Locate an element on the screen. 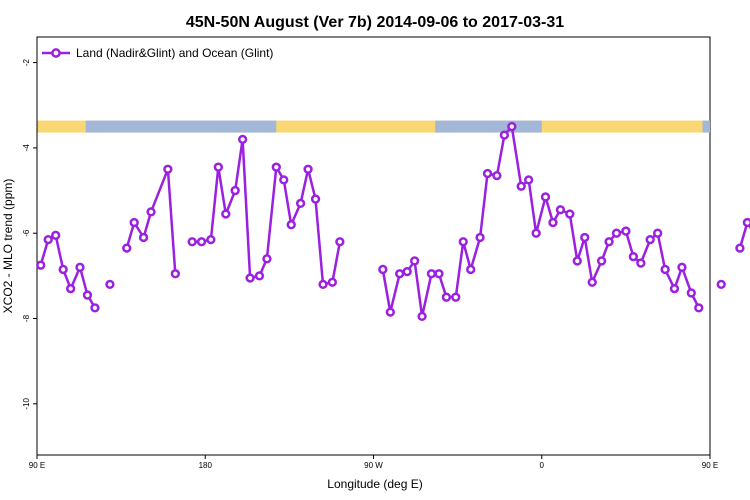 This screenshot has height=500, width=750. surface-mask-strip is located at coordinates (373, 126).